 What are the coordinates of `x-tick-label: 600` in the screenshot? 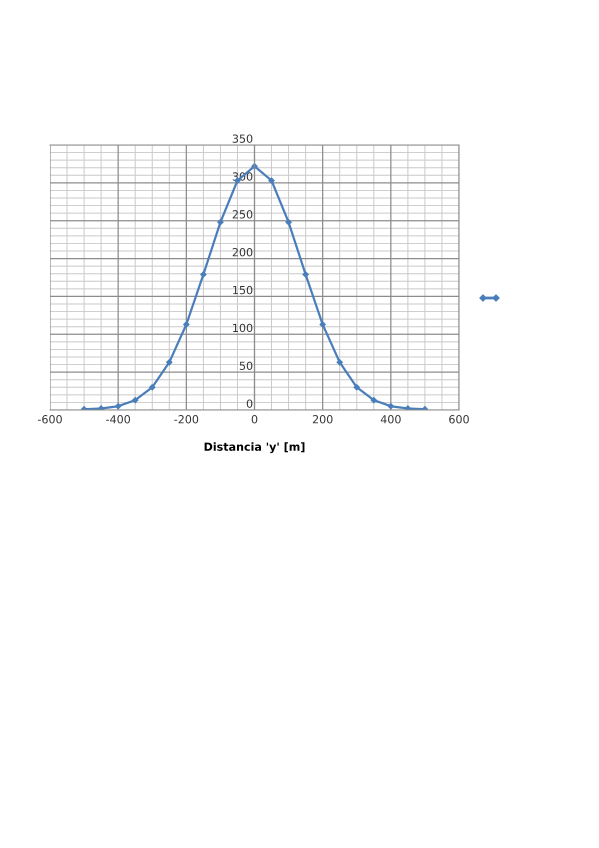 It's located at (459, 419).